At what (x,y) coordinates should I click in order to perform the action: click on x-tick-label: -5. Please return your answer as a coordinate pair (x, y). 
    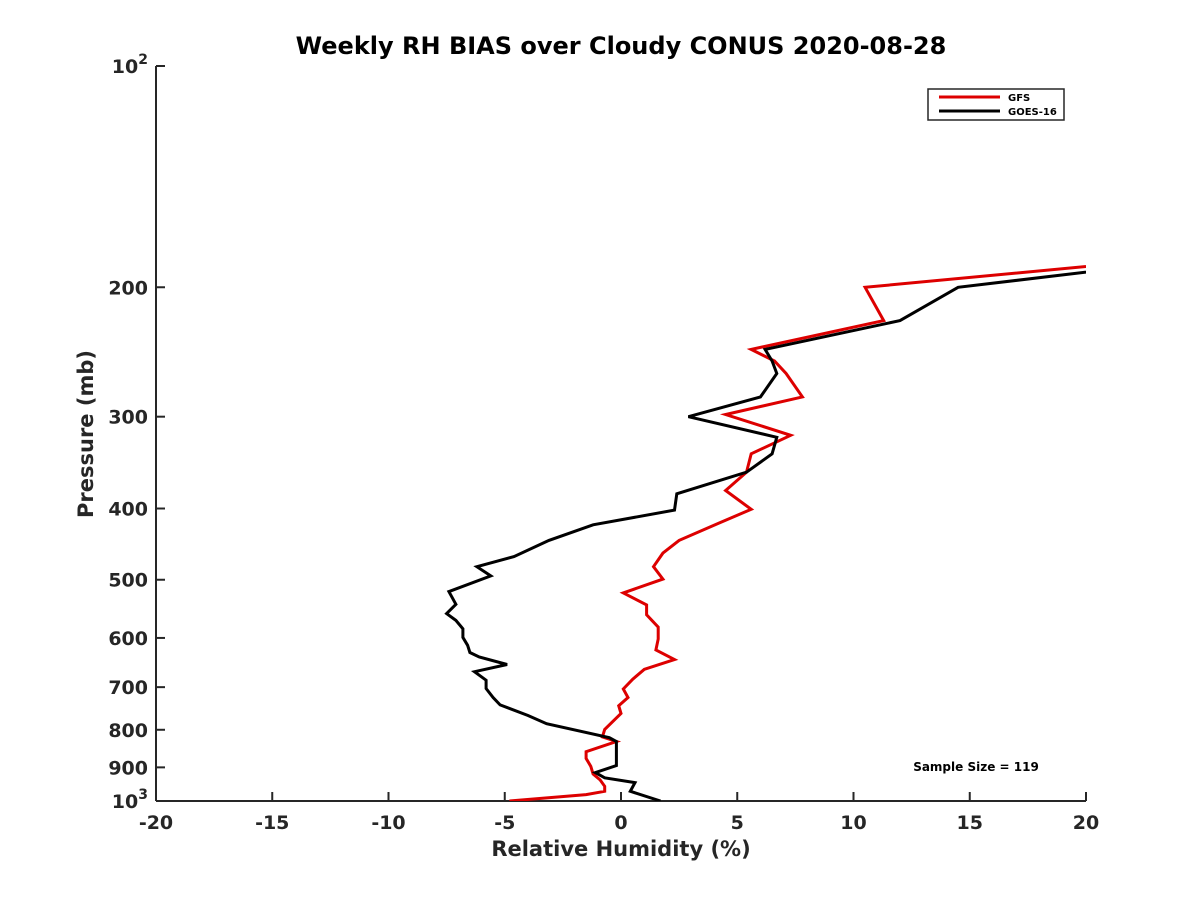
    Looking at the image, I should click on (504, 823).